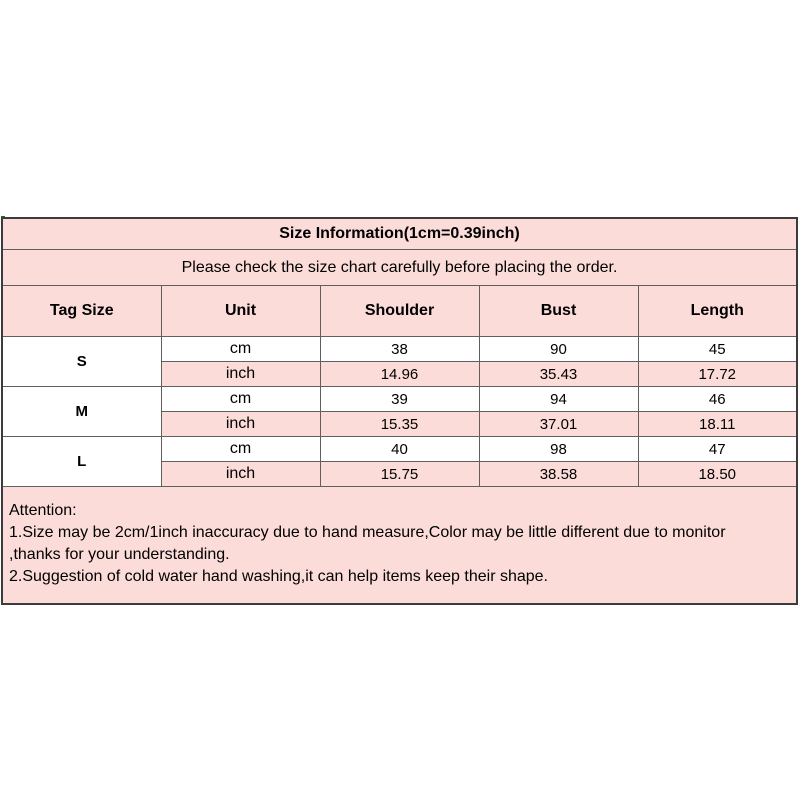 This screenshot has width=800, height=800. Describe the element at coordinates (558, 311) in the screenshot. I see `column-header-bust: Bust` at that location.